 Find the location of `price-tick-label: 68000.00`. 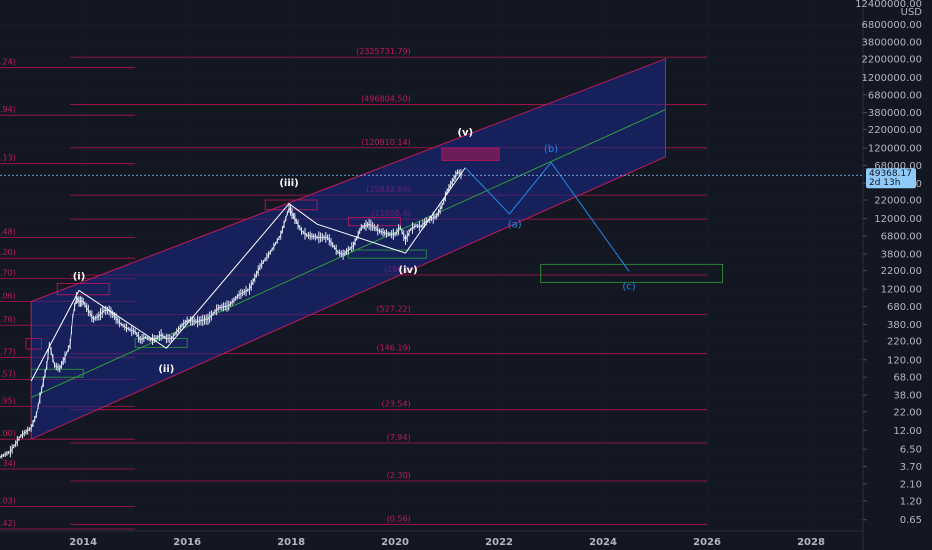

price-tick-label: 68000.00 is located at coordinates (898, 166).